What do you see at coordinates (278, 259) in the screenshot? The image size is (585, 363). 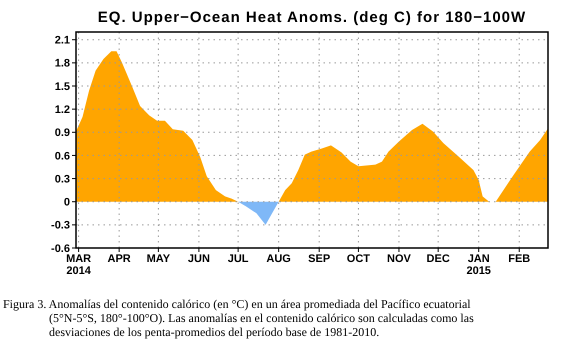 I see `x-tick-label: AUG` at bounding box center [278, 259].